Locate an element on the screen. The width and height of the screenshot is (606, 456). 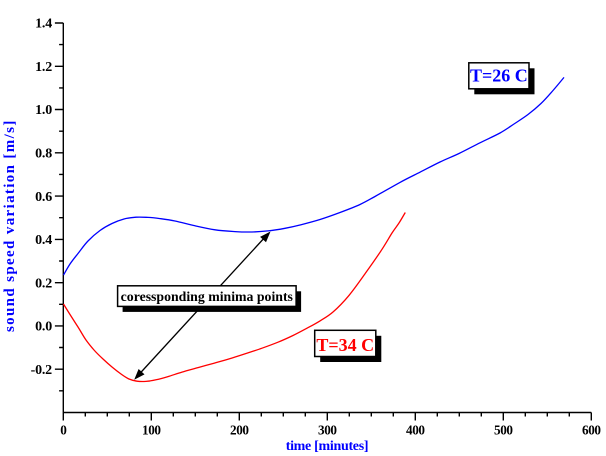
svg-text: time [minutes] is located at coordinates (327, 446).